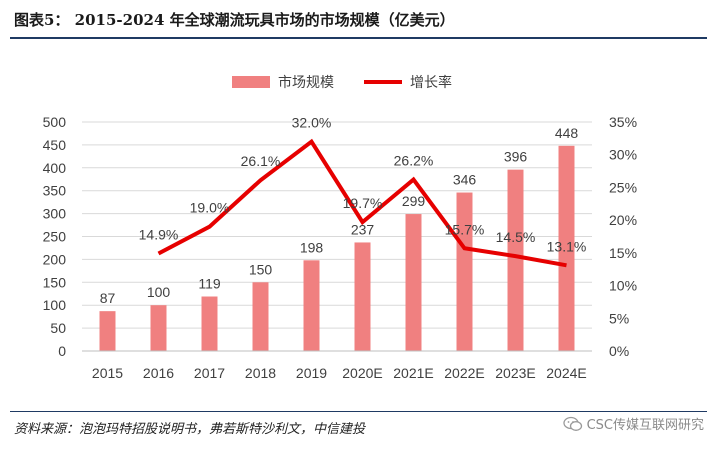 The width and height of the screenshot is (718, 455). What do you see at coordinates (55, 168) in the screenshot?
I see `y-left-tick-label: 400` at bounding box center [55, 168].